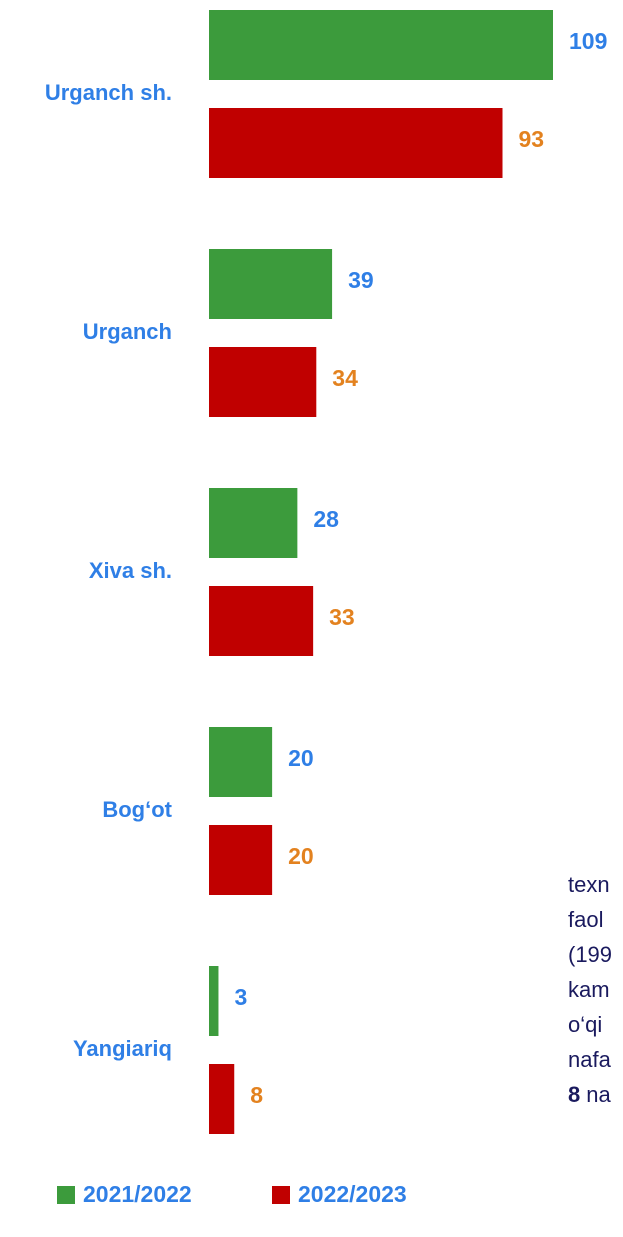  What do you see at coordinates (532, 139) in the screenshot?
I see `value-label: 93` at bounding box center [532, 139].